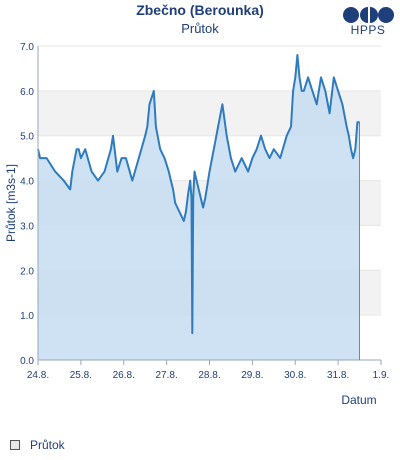  What do you see at coordinates (27, 271) in the screenshot?
I see `y-tick-label: 2.0` at bounding box center [27, 271].